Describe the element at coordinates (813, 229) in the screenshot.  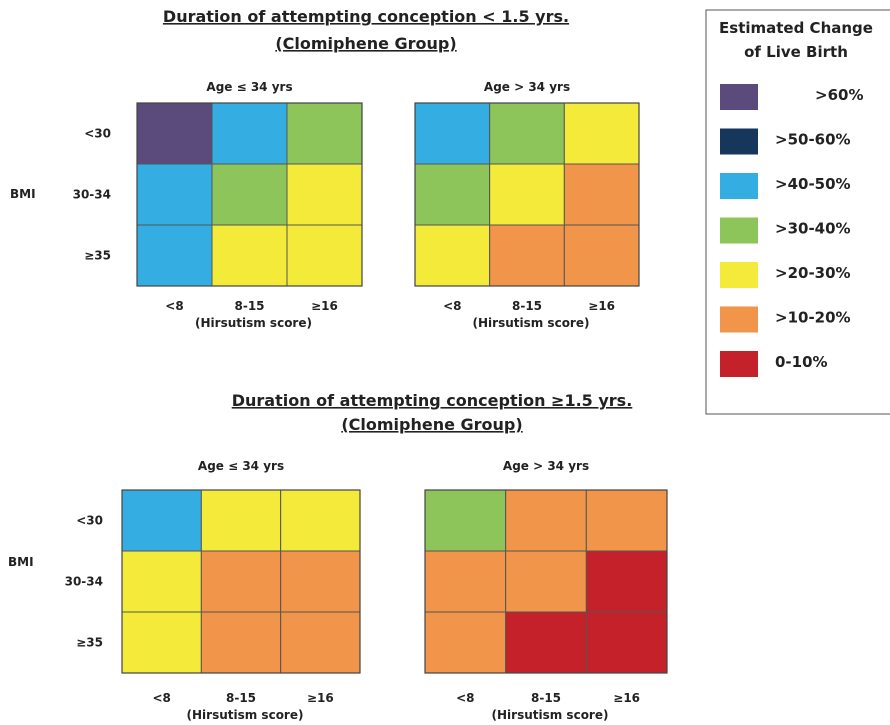
I see `legend-label: >30-40%` at that location.